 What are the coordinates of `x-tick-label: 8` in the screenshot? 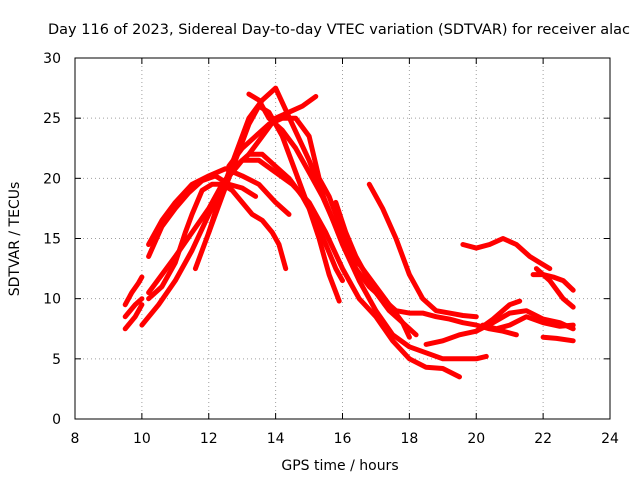 It's located at (75, 439).